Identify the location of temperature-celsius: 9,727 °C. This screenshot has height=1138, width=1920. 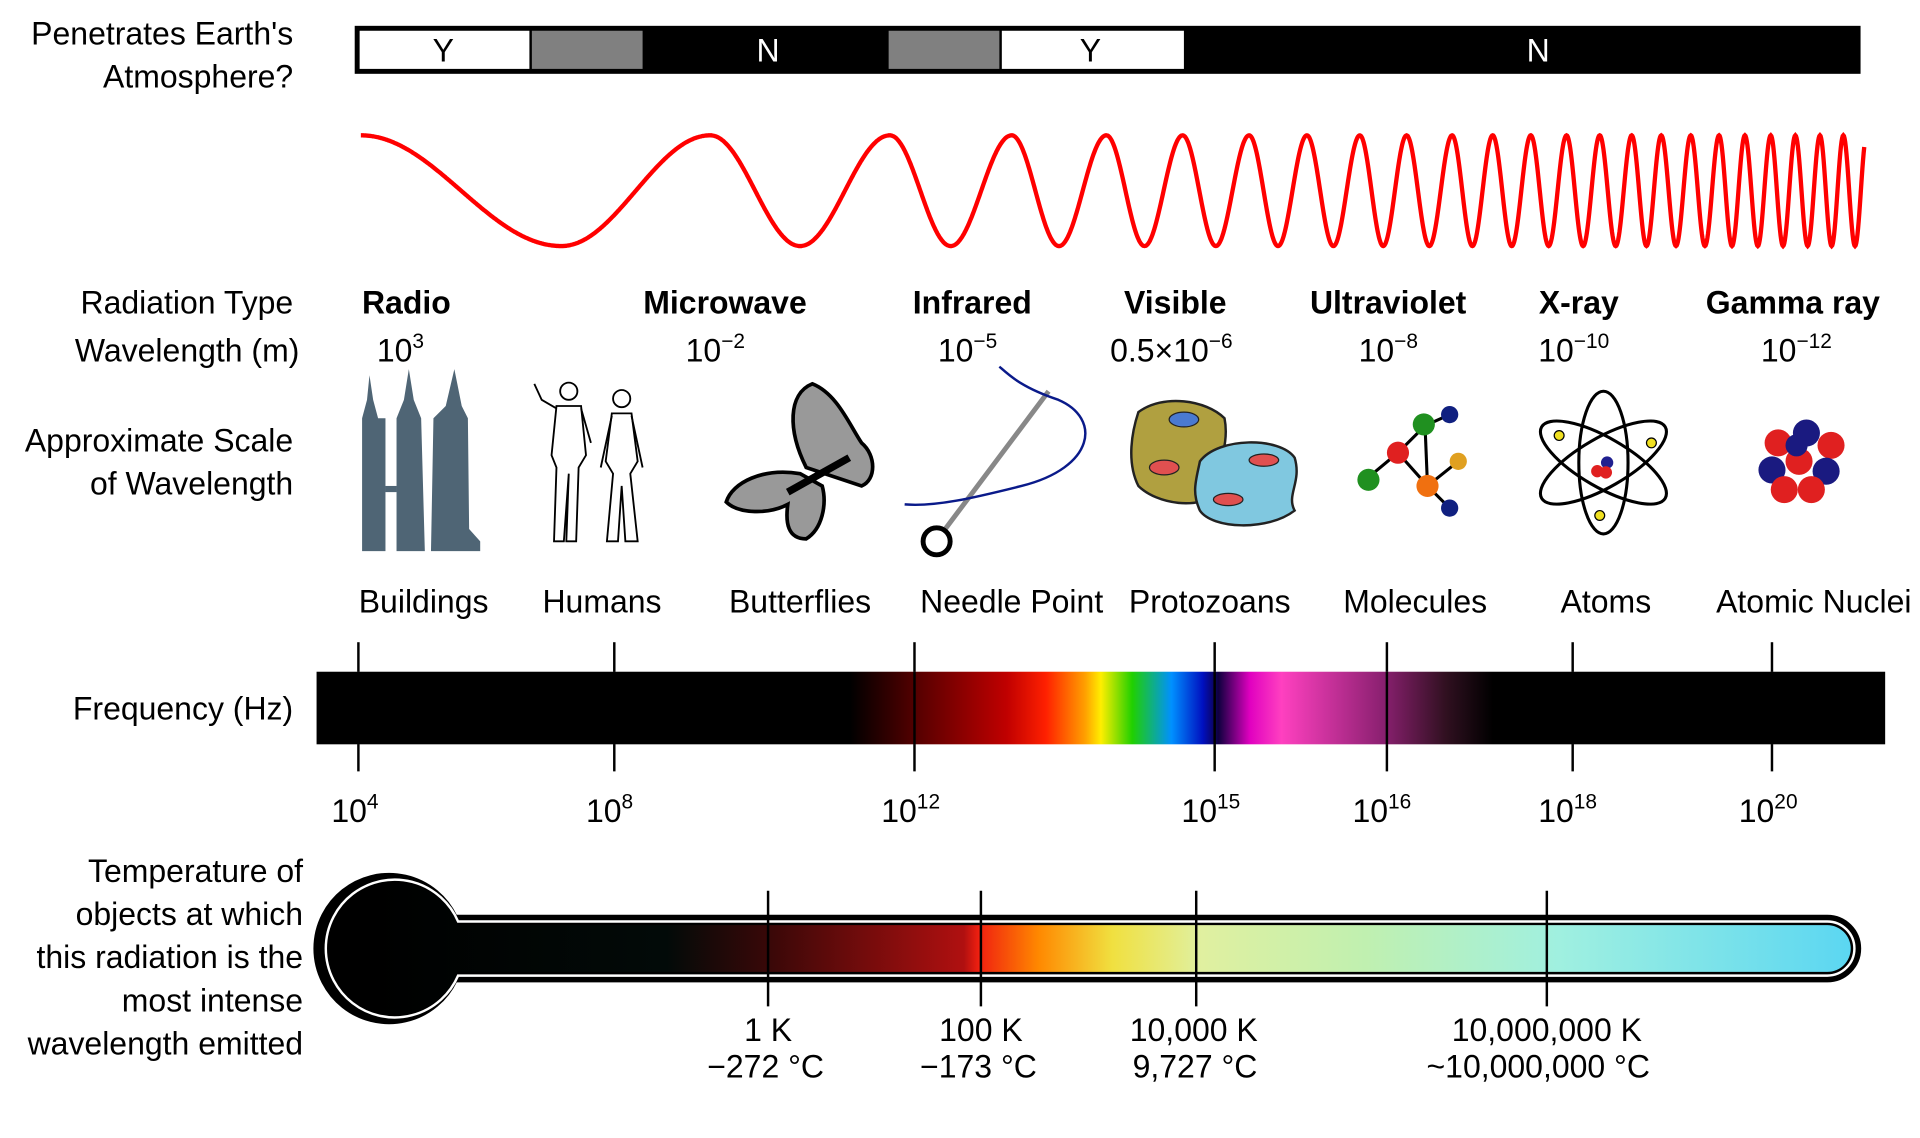
(1195, 1067).